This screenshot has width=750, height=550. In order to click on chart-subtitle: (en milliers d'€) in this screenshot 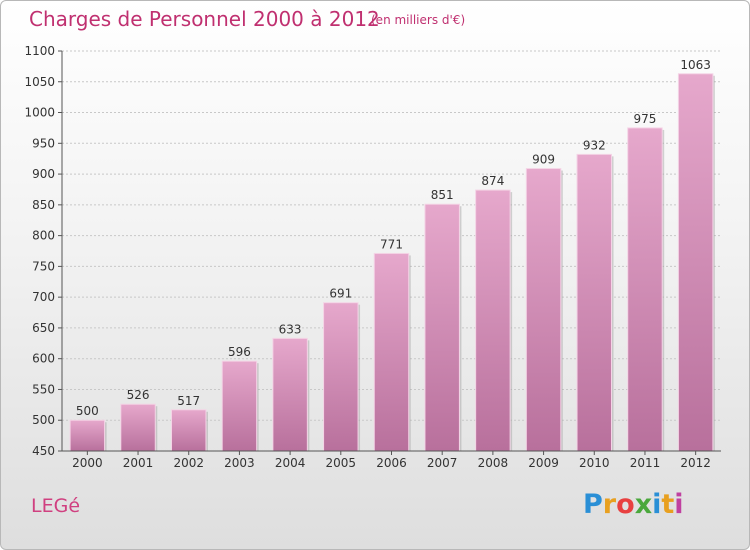, I will do `click(418, 20)`.